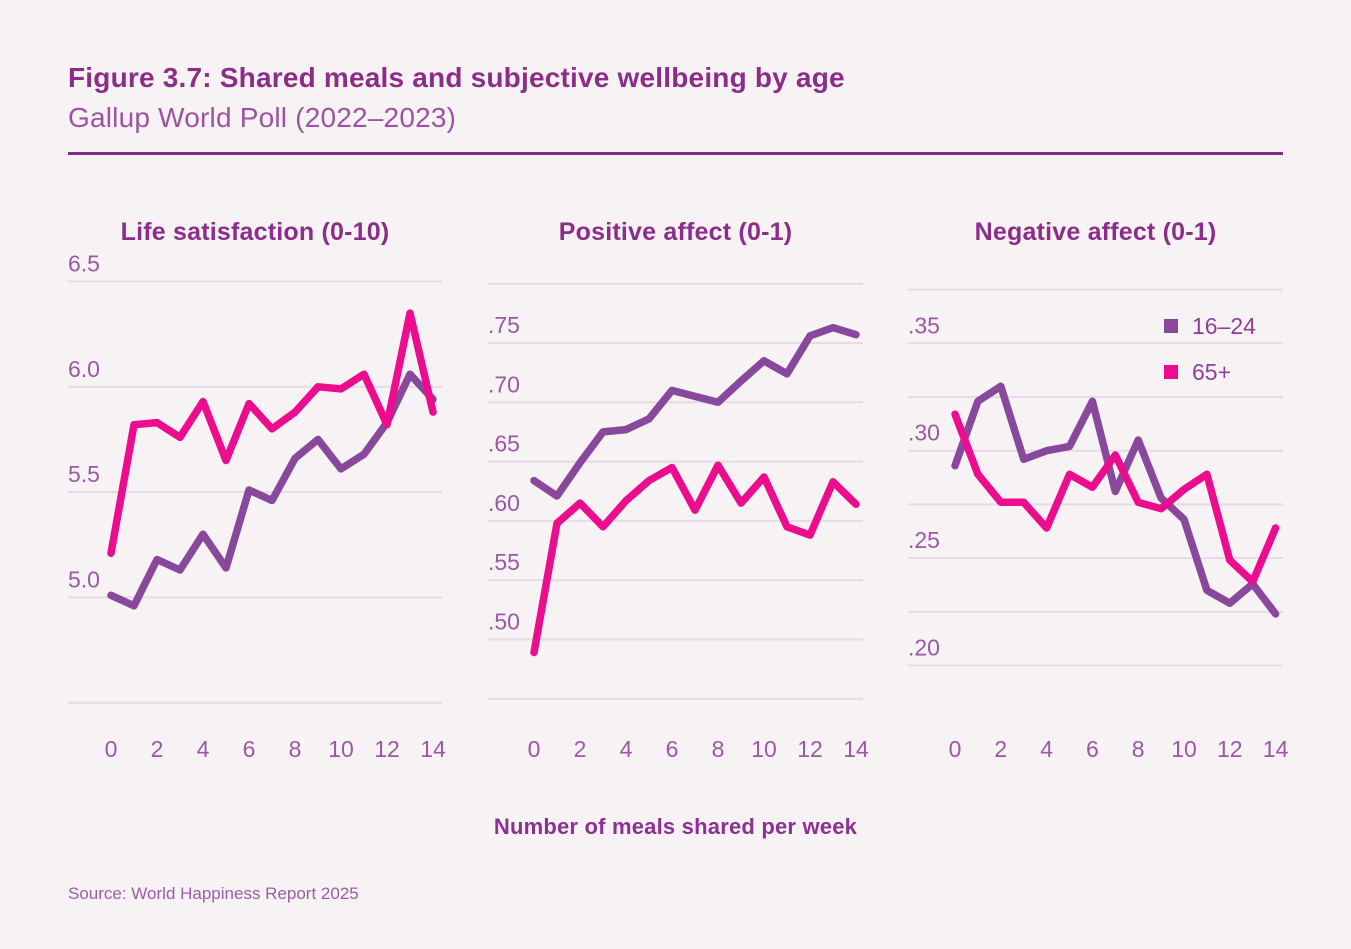  What do you see at coordinates (504, 562) in the screenshot?
I see `y-axis-label: .55` at bounding box center [504, 562].